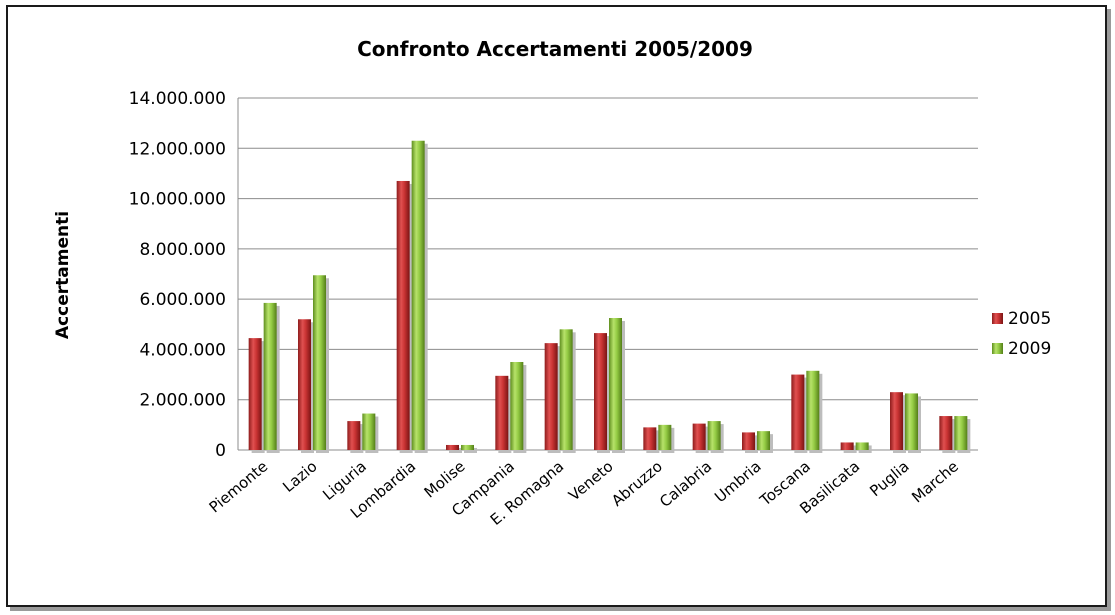 This screenshot has width=1115, height=615. What do you see at coordinates (239, 486) in the screenshot?
I see `x-tick-label: Piemonte` at bounding box center [239, 486].